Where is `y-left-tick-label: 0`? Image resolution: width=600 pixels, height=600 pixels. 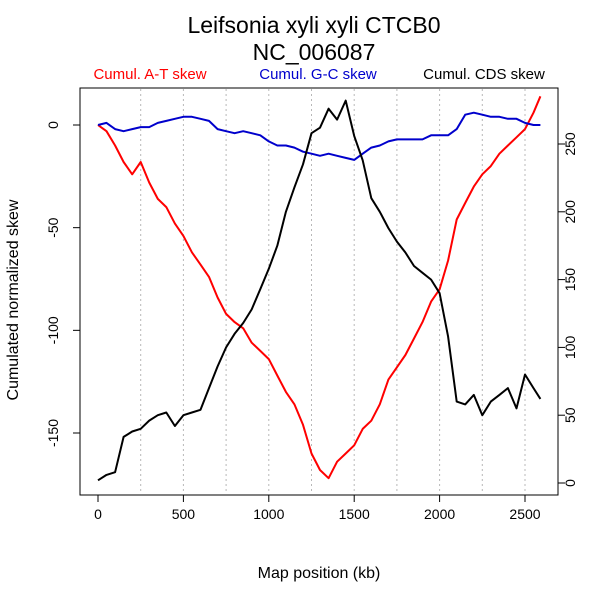
y-left-tick-label: 0 is located at coordinates (53, 125).